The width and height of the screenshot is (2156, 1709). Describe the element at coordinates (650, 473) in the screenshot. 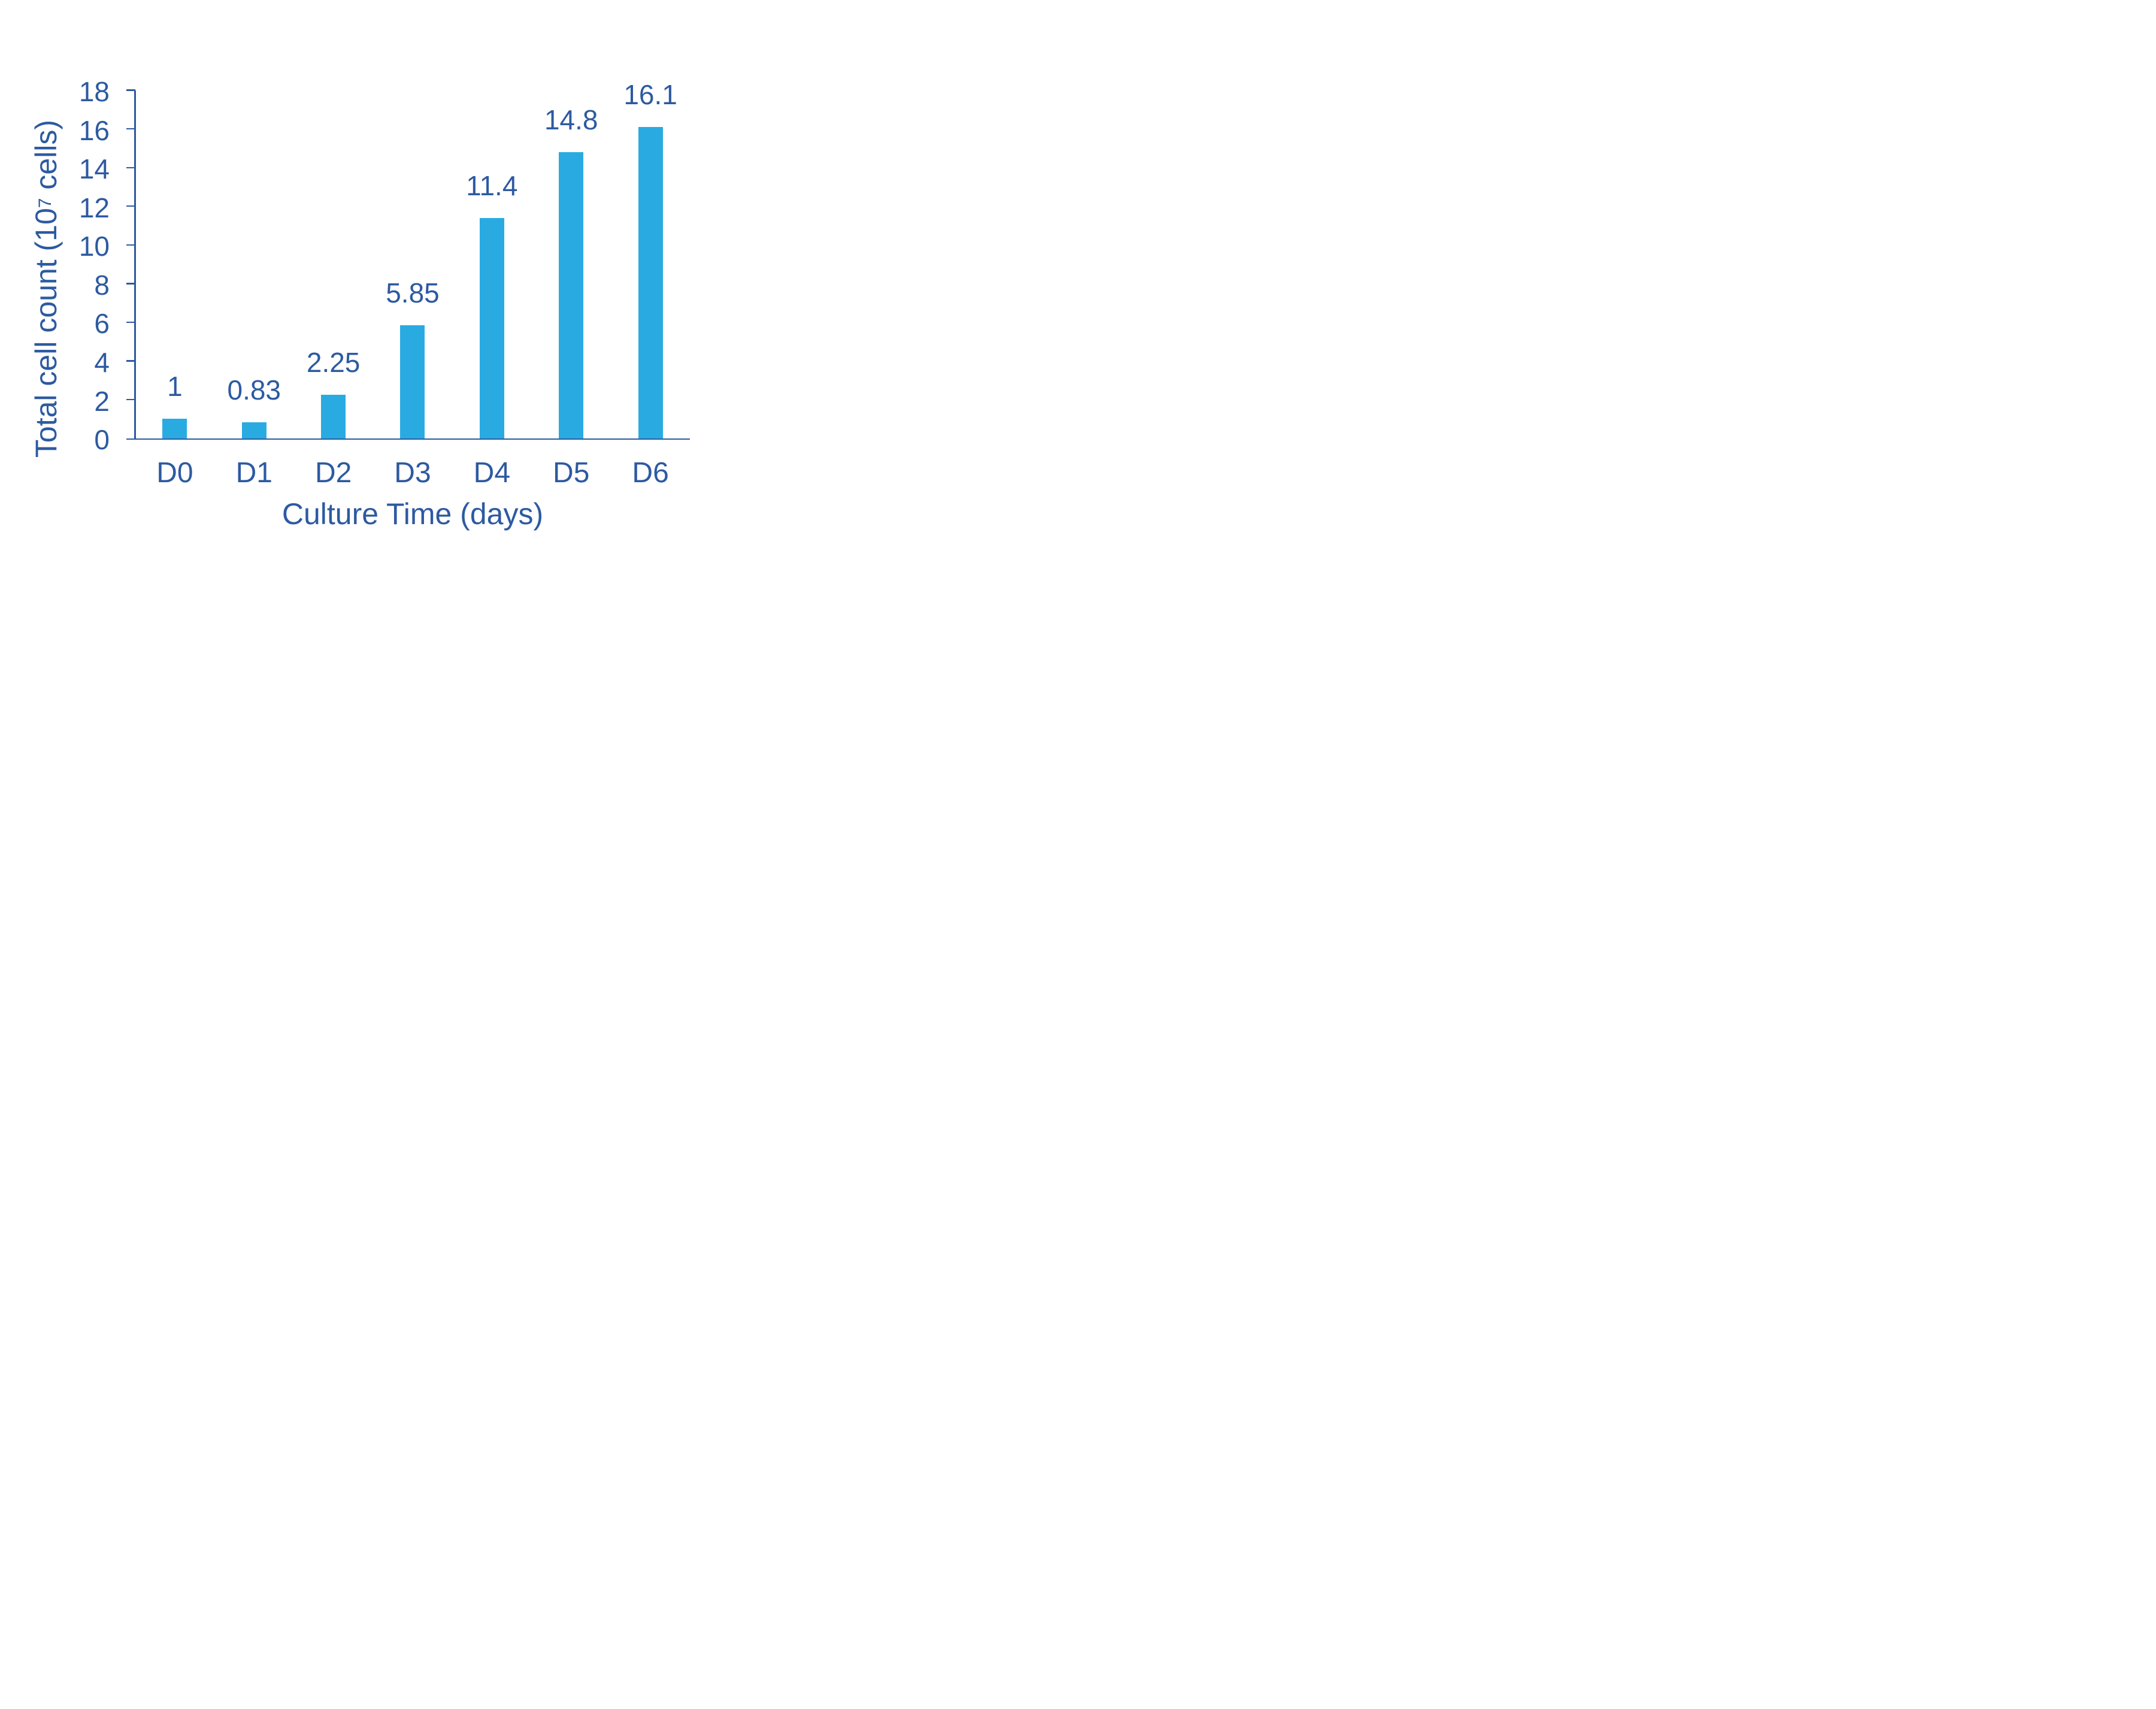

I see `x-tick-label-D6: D6` at that location.